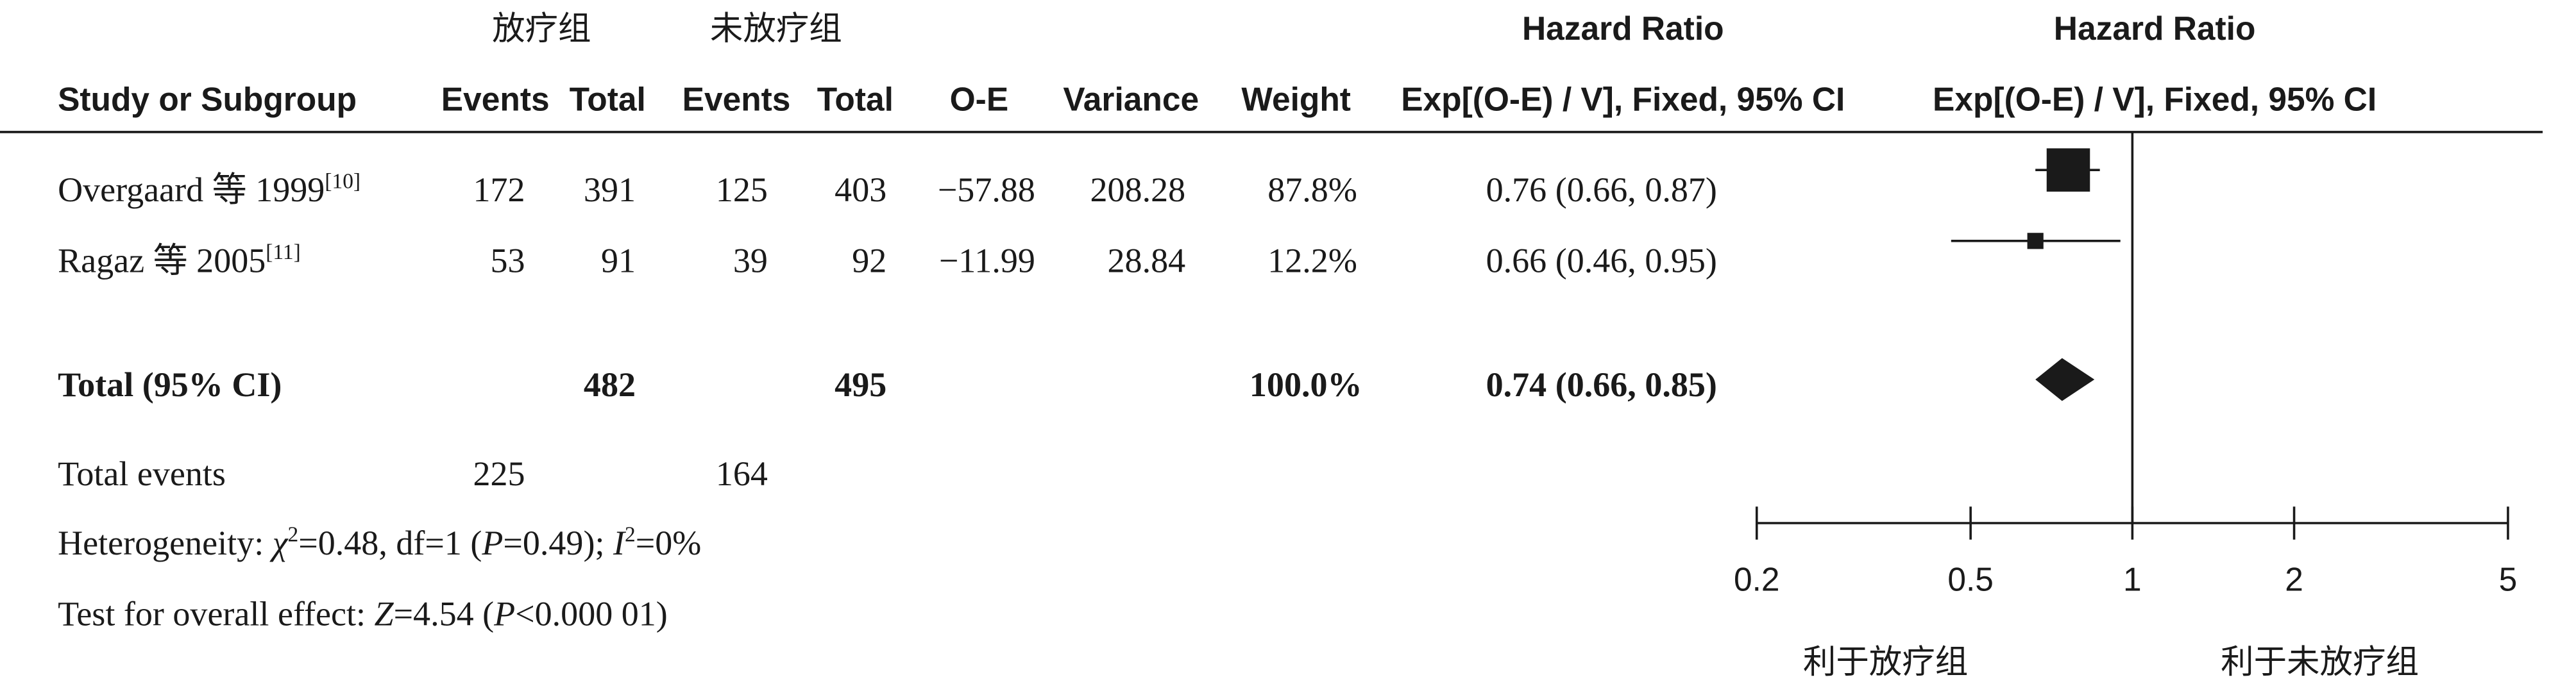  What do you see at coordinates (2065, 379) in the screenshot?
I see `summary-diamond` at bounding box center [2065, 379].